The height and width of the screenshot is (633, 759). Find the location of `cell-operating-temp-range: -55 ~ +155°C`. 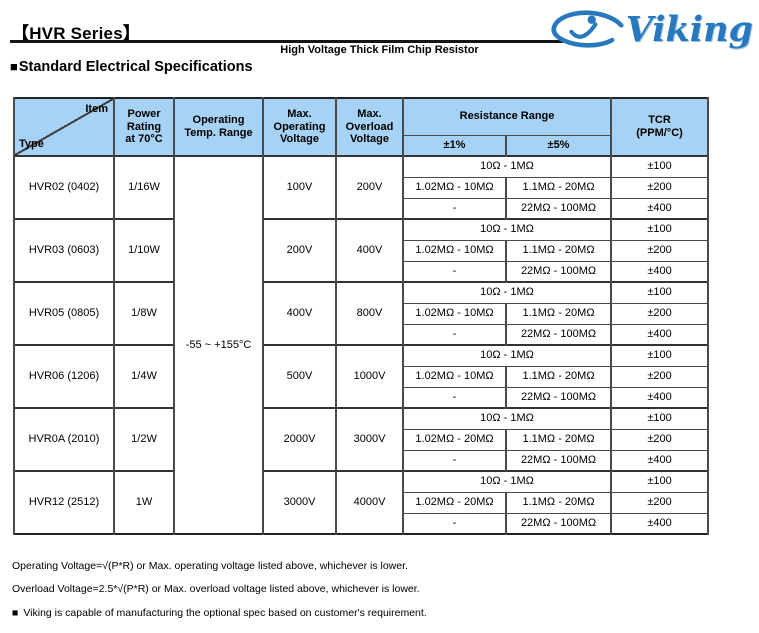

cell-operating-temp-range: -55 ~ +155°C is located at coordinates (218, 345).